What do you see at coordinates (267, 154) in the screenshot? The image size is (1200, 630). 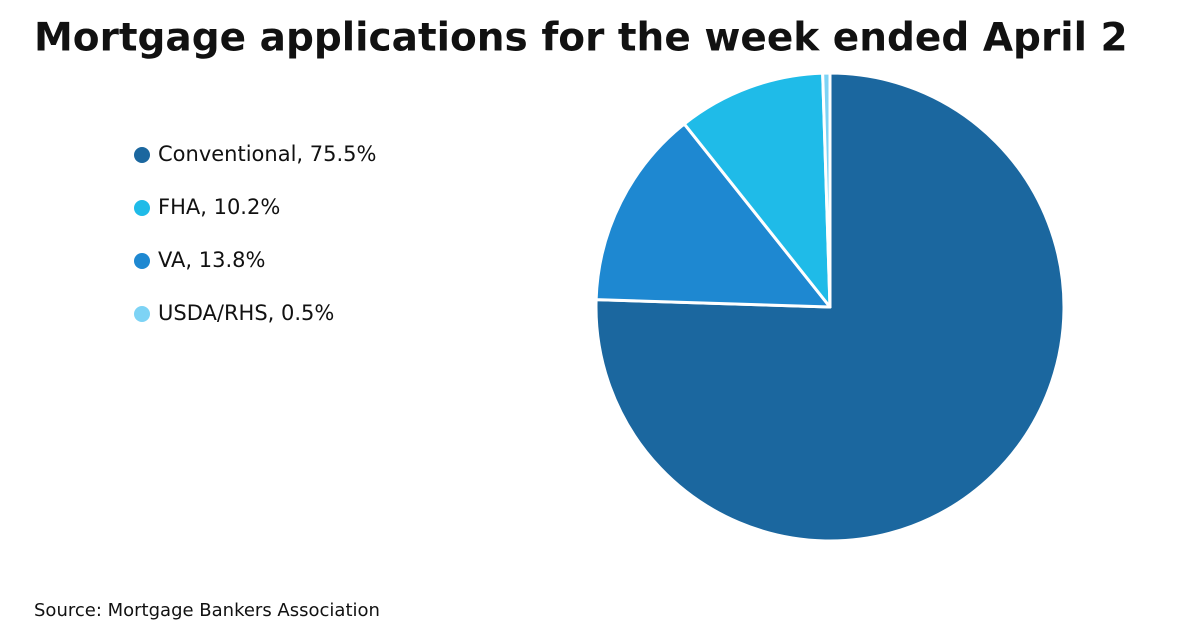 I see `legend-label: Conventional, 75.5%` at bounding box center [267, 154].